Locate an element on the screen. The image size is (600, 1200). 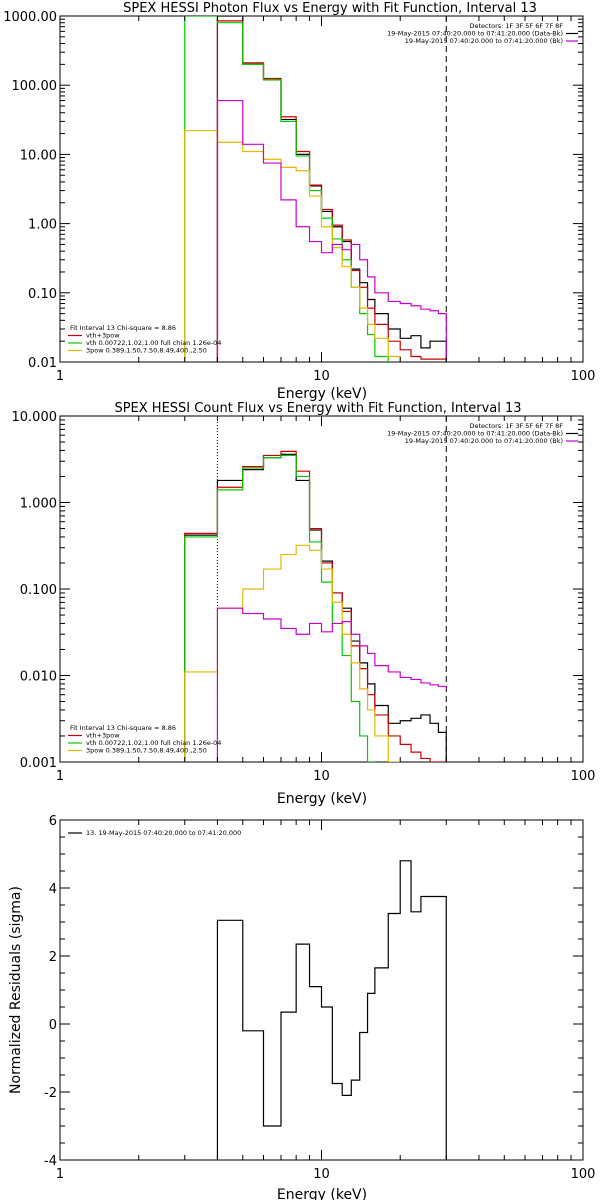
count-flux-legend-entry: vth+3pow is located at coordinates (103, 736).